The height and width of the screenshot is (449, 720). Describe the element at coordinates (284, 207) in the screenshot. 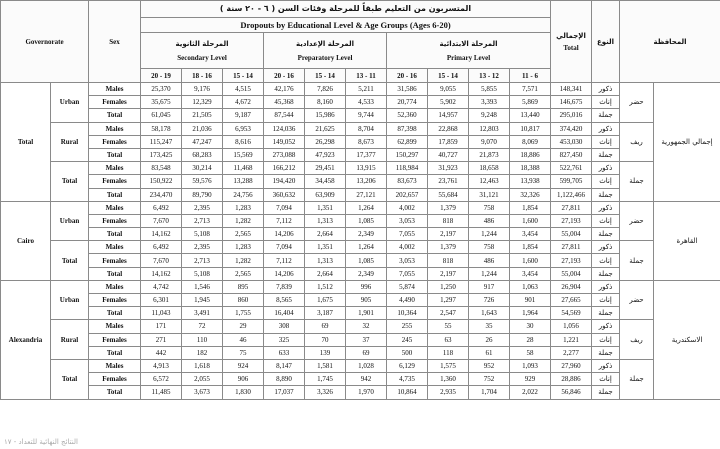

I see `value-cell: 7,094` at that location.